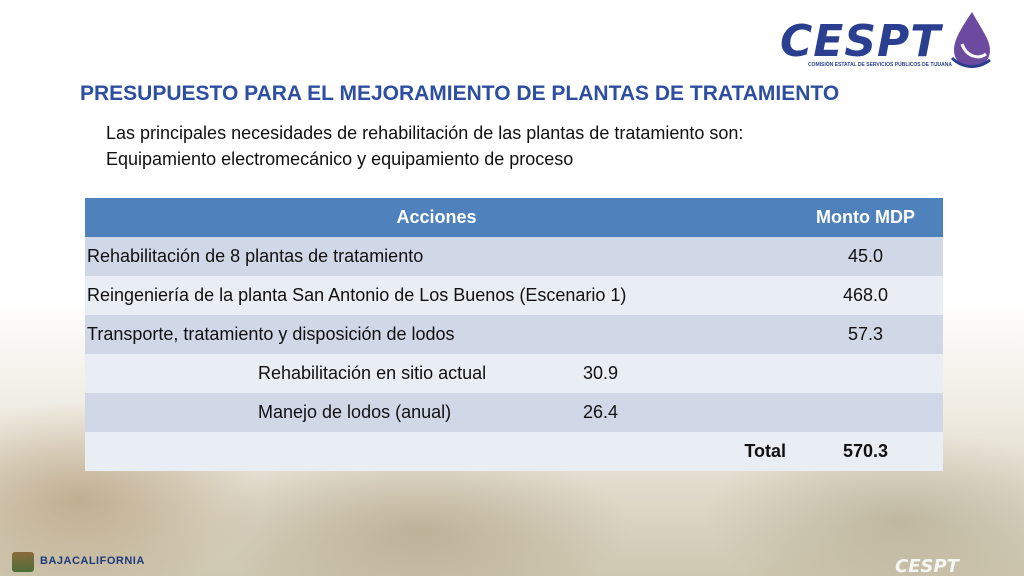 The width and height of the screenshot is (1024, 577). I want to click on subrow-label: Rehabilitación en sitio actual, so click(372, 373).